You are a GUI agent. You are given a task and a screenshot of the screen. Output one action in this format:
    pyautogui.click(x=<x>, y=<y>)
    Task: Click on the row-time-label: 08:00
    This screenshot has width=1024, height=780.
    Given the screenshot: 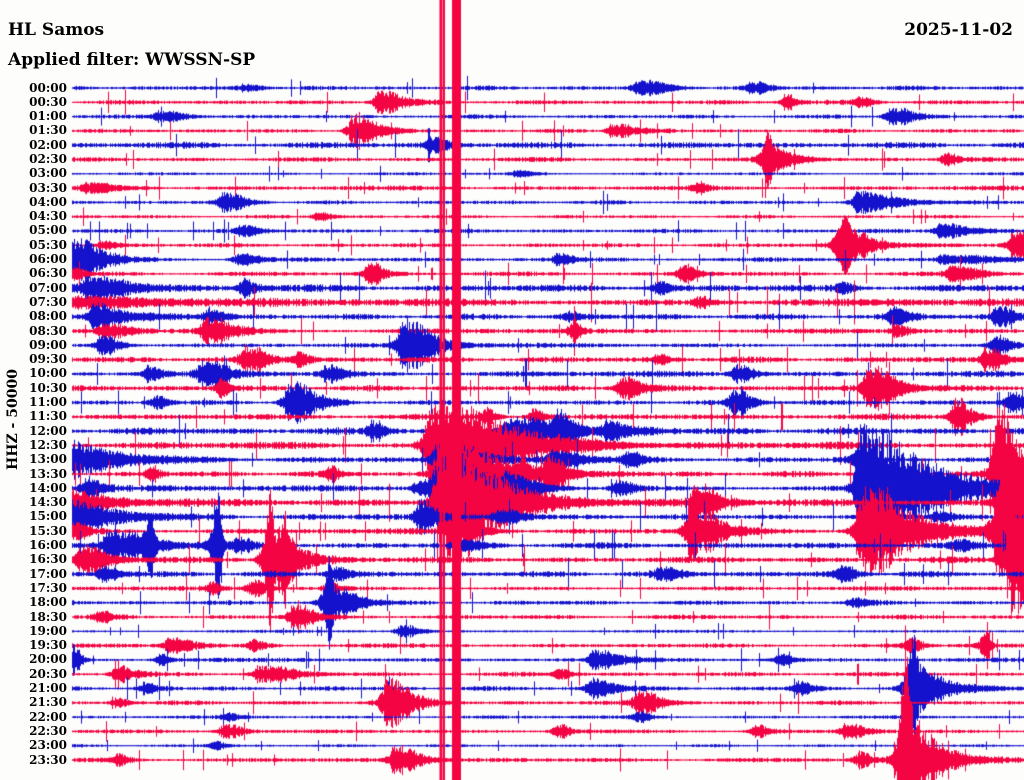 What is the action you would take?
    pyautogui.click(x=48, y=316)
    